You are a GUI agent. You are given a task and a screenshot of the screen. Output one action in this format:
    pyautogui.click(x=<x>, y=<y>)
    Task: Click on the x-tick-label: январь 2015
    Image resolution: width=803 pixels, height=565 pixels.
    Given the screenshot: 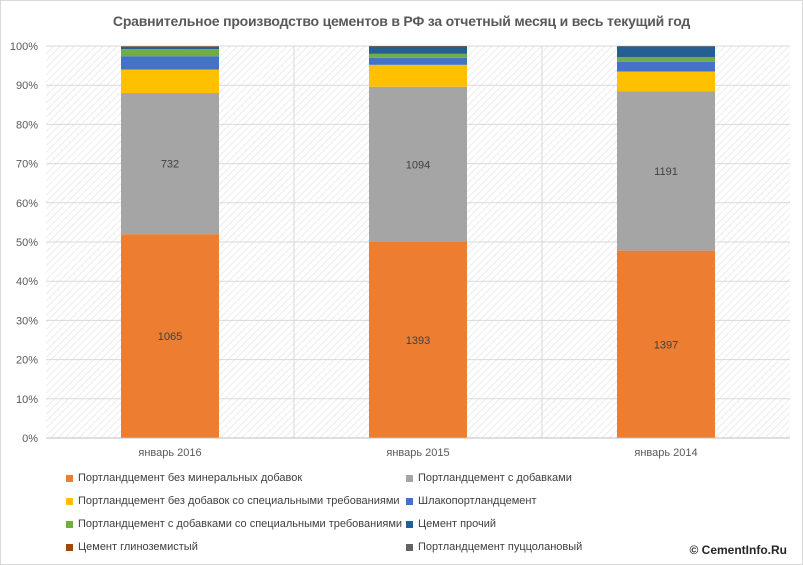 What is the action you would take?
    pyautogui.click(x=417, y=453)
    